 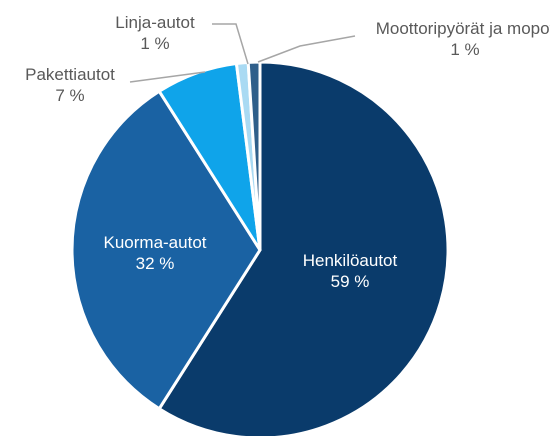 I want to click on category-name: Kuorma-autot, so click(x=155, y=242).